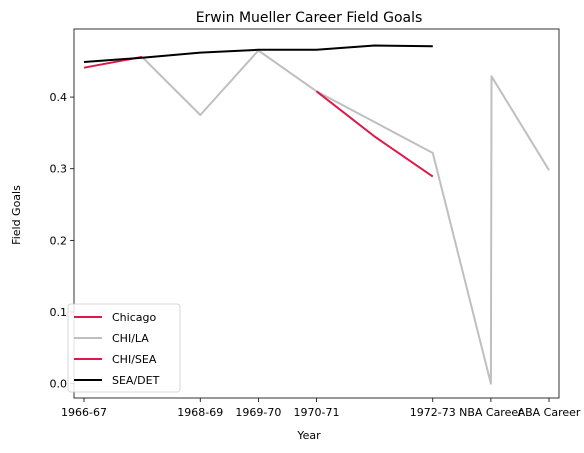  What do you see at coordinates (134, 359) in the screenshot?
I see `legend-label-chi-sea: CHI/SEA` at bounding box center [134, 359].